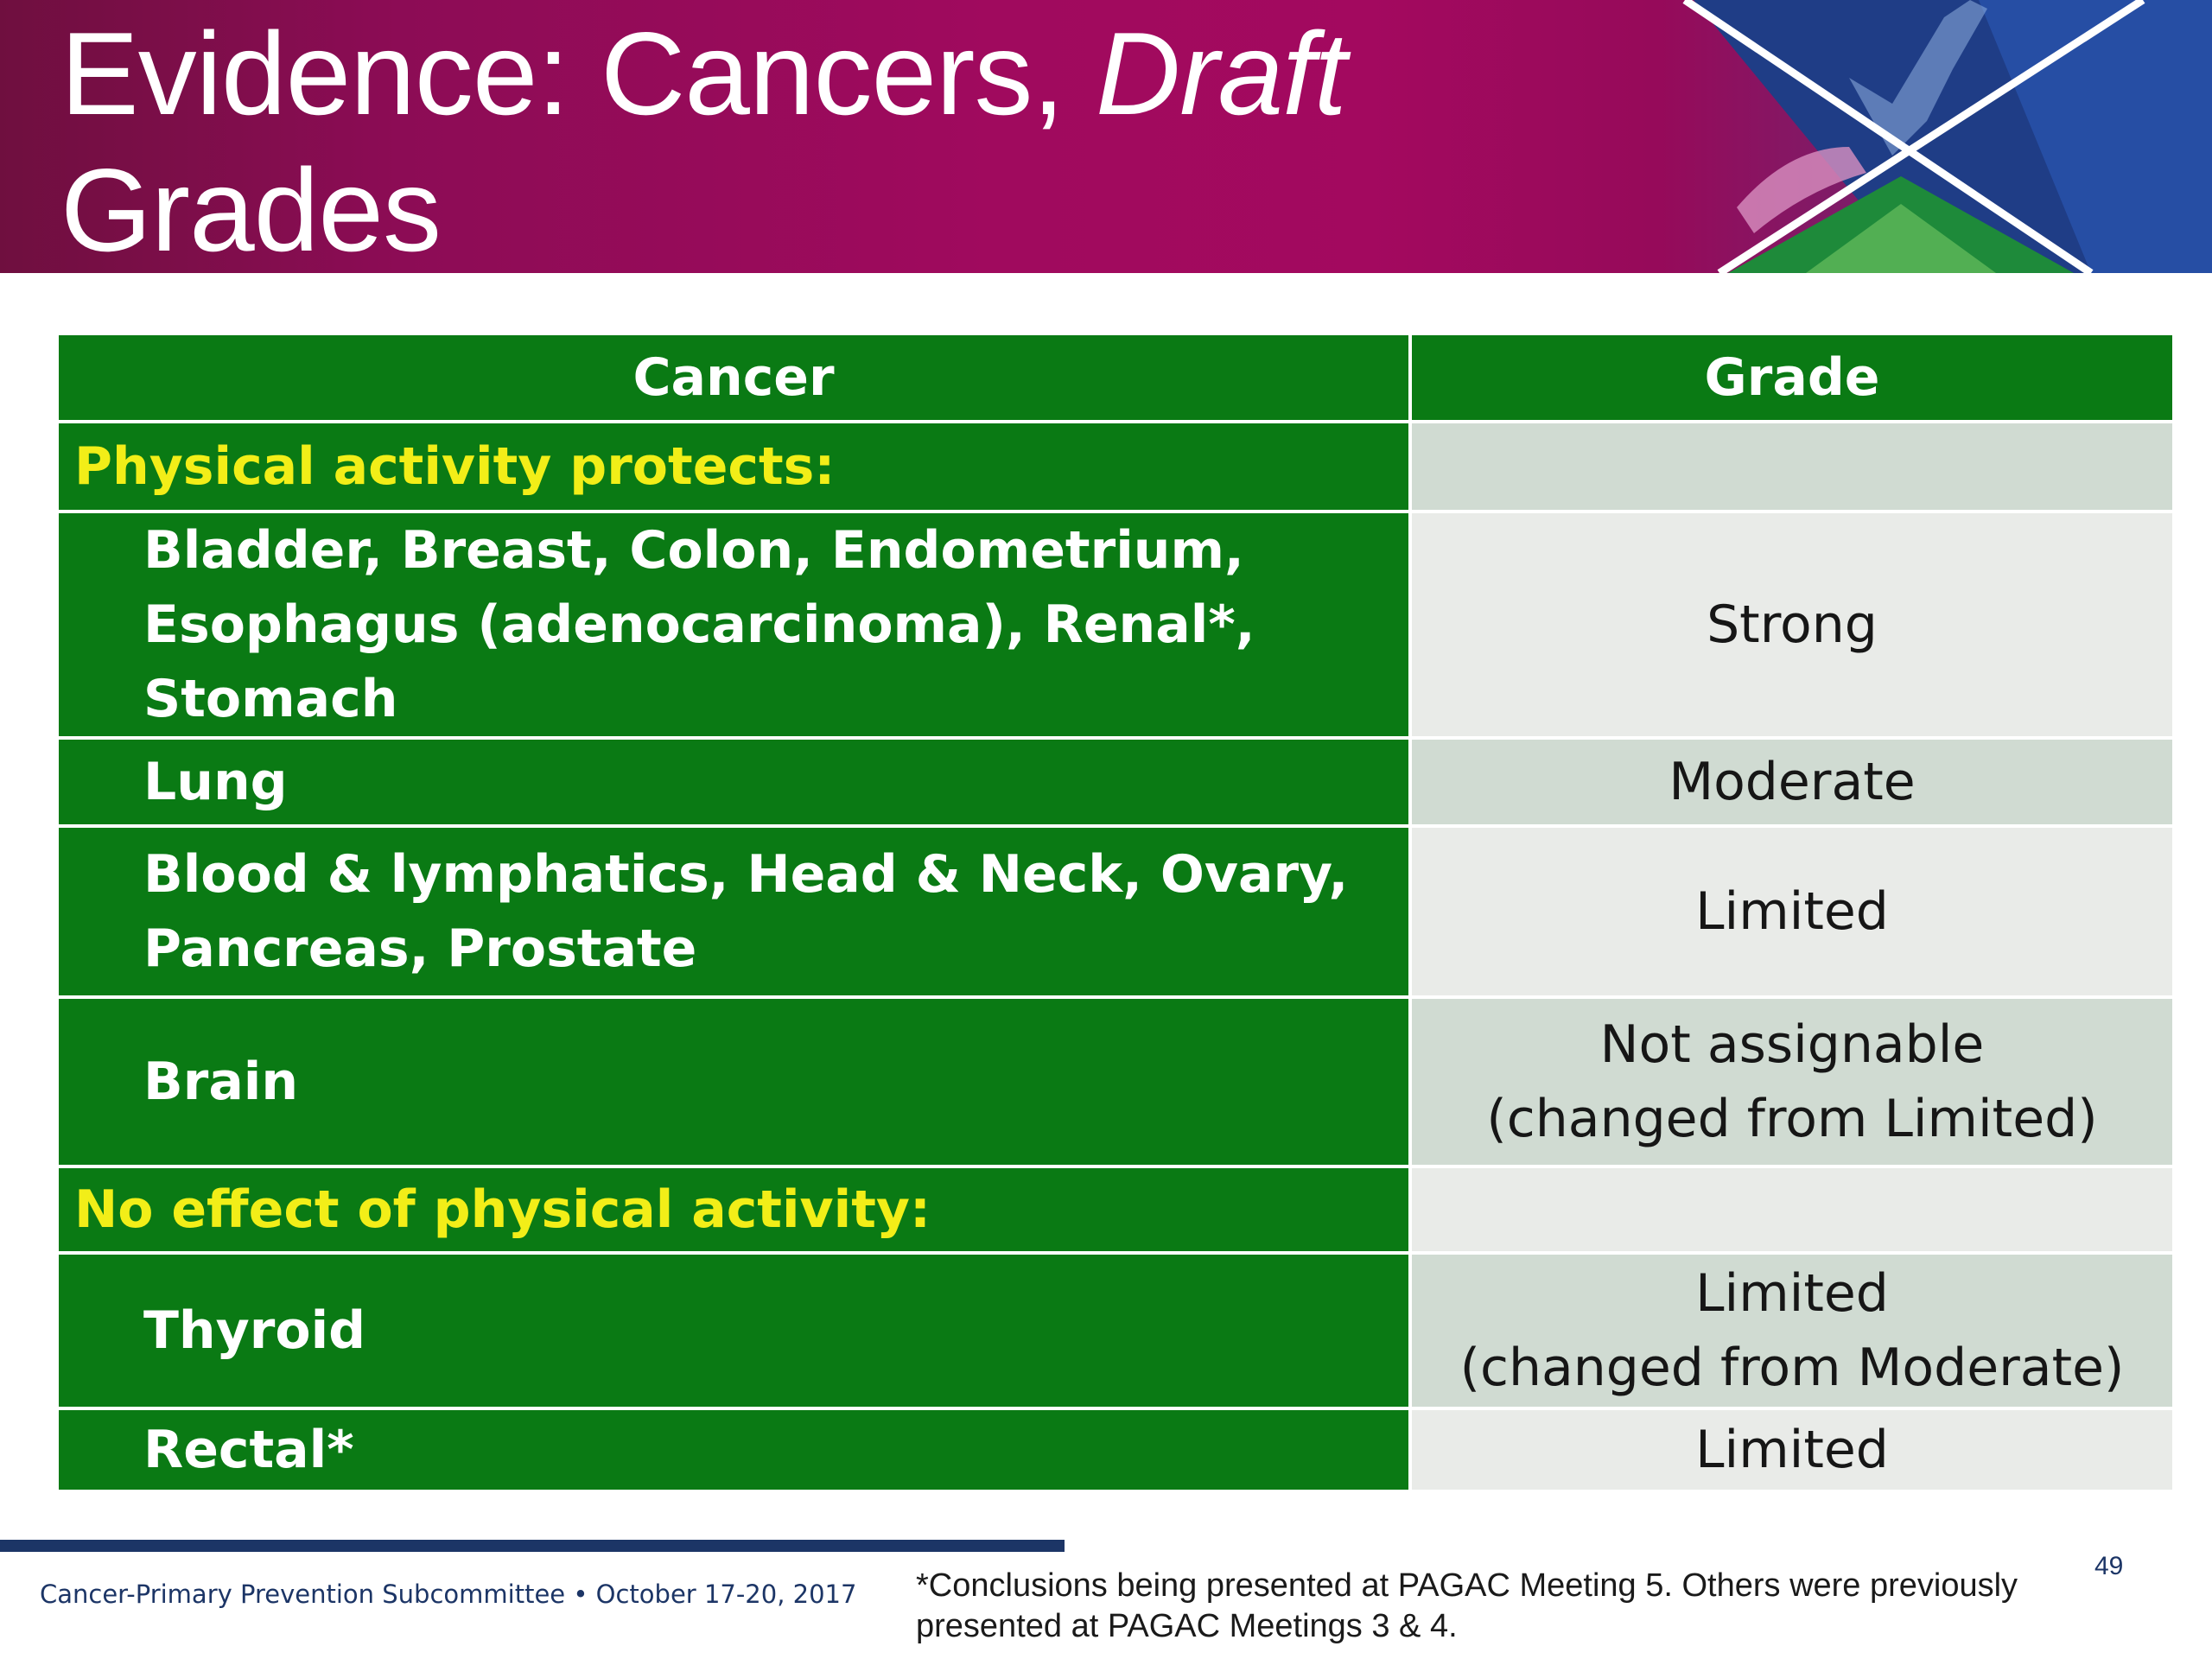  What do you see at coordinates (2109, 1566) in the screenshot?
I see `page-number: 49` at bounding box center [2109, 1566].